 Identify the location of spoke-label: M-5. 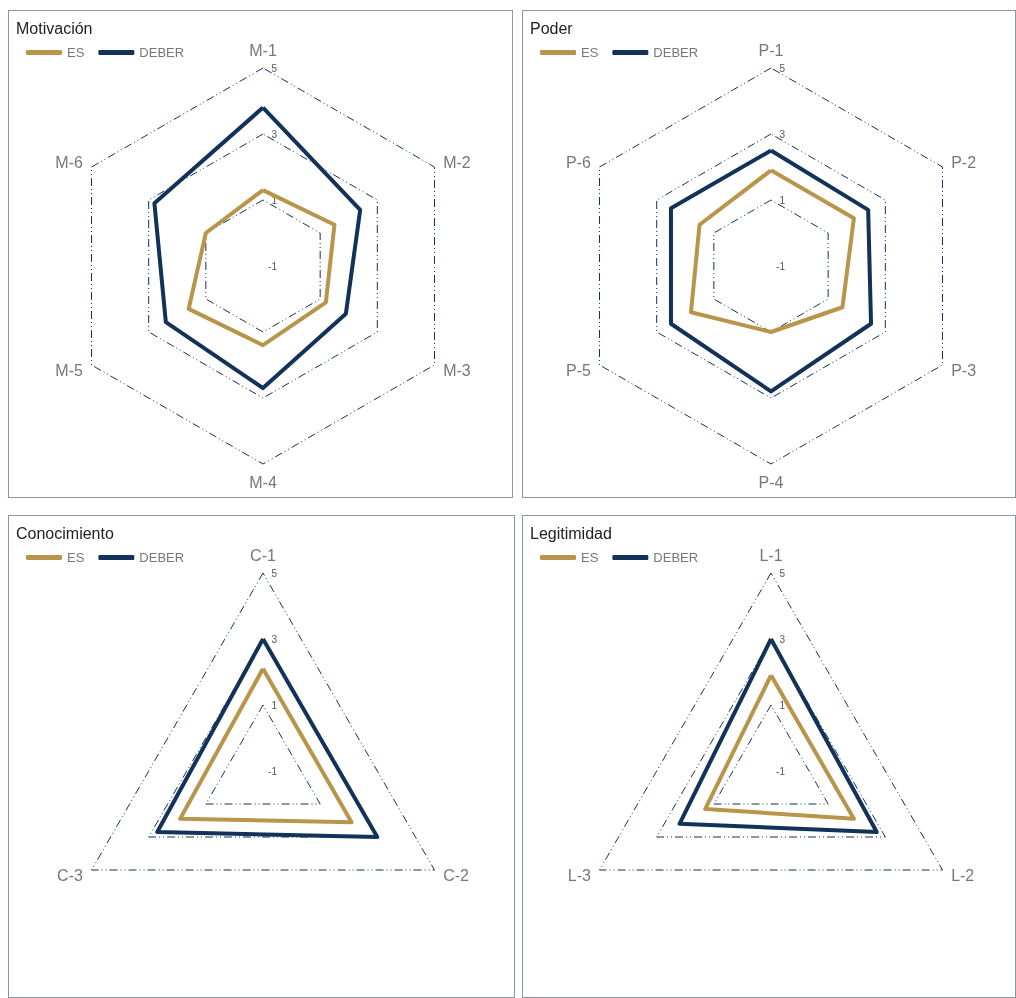
(69, 370).